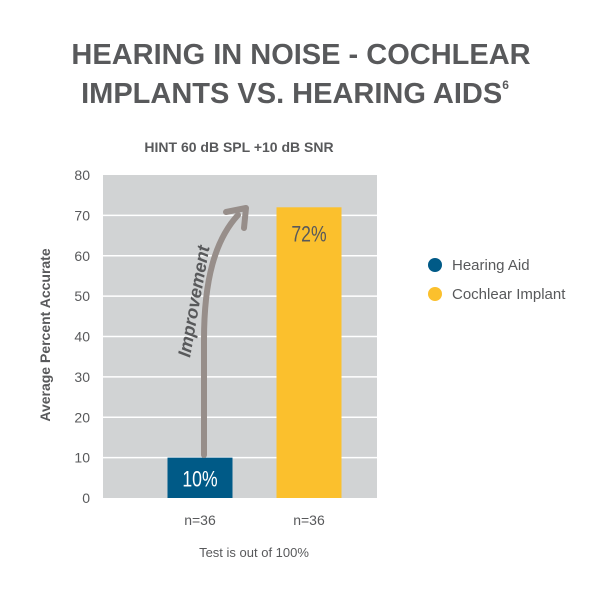 Image resolution: width=602 pixels, height=602 pixels. I want to click on bar-hearing-aid, so click(200, 477).